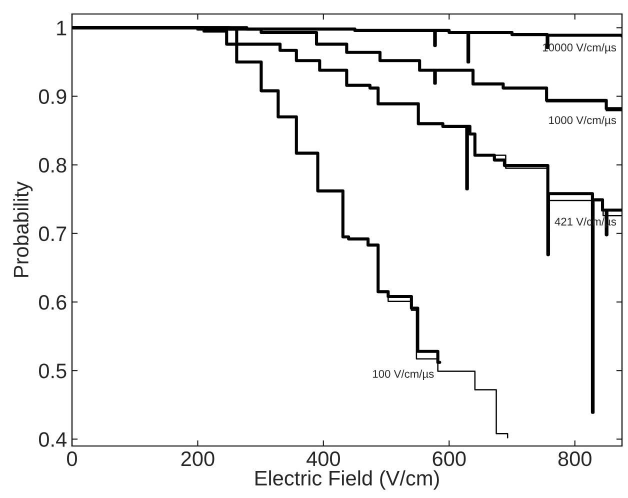 Image resolution: width=628 pixels, height=498 pixels. I want to click on y-tick-label: 0.8, so click(52, 165).